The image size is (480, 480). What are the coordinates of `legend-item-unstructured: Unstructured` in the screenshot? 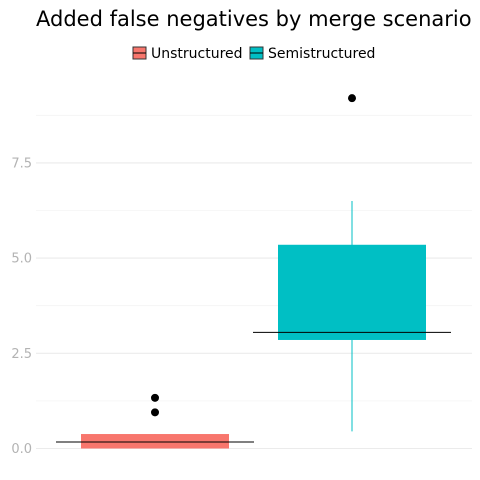 It's located at (187, 54).